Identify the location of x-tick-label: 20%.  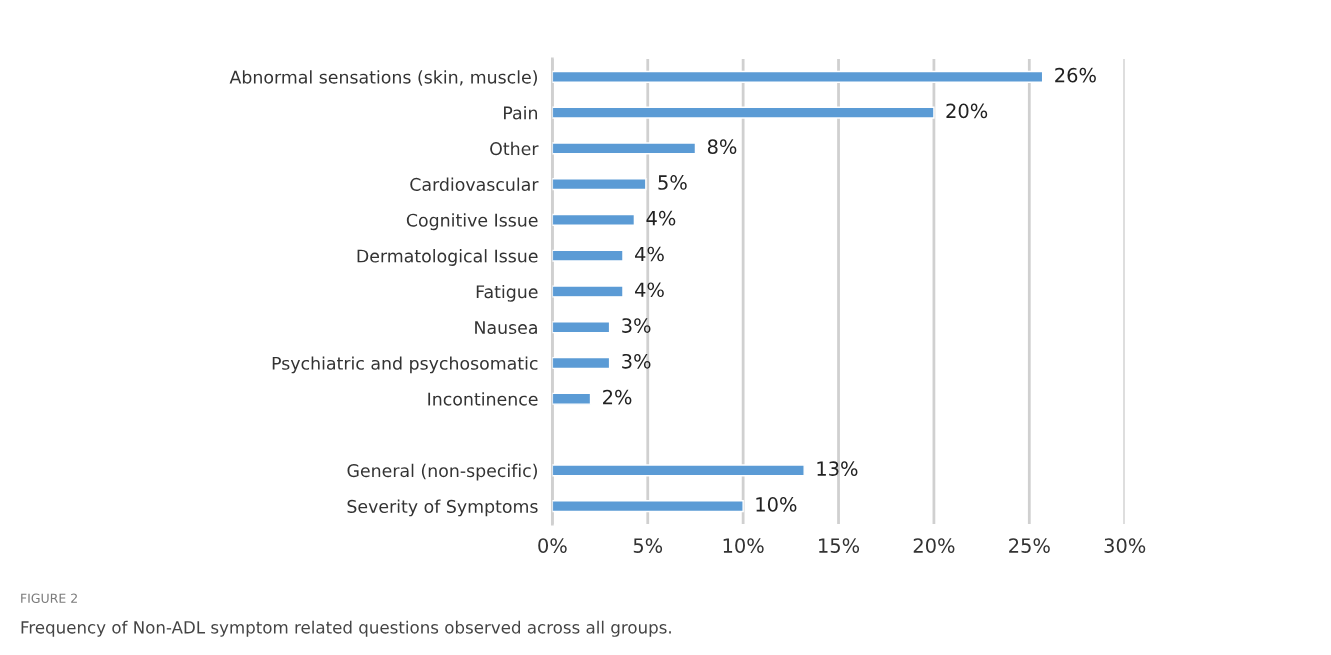
(934, 545).